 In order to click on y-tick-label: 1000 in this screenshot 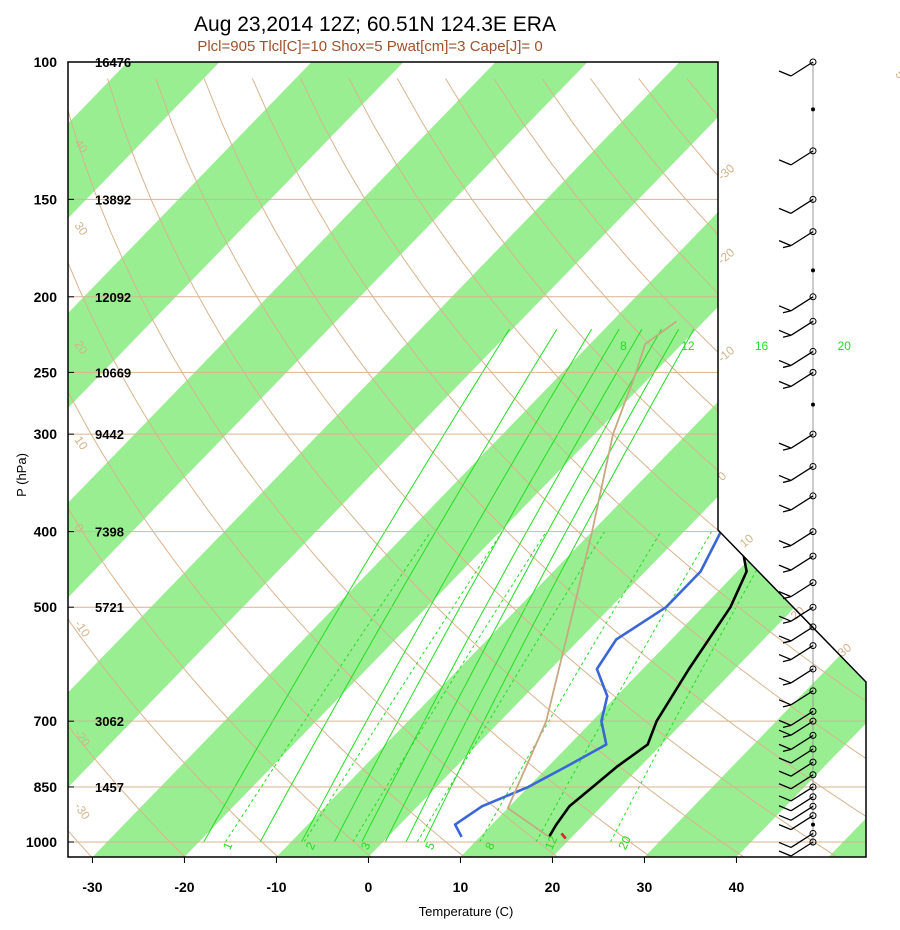, I will do `click(41, 842)`.